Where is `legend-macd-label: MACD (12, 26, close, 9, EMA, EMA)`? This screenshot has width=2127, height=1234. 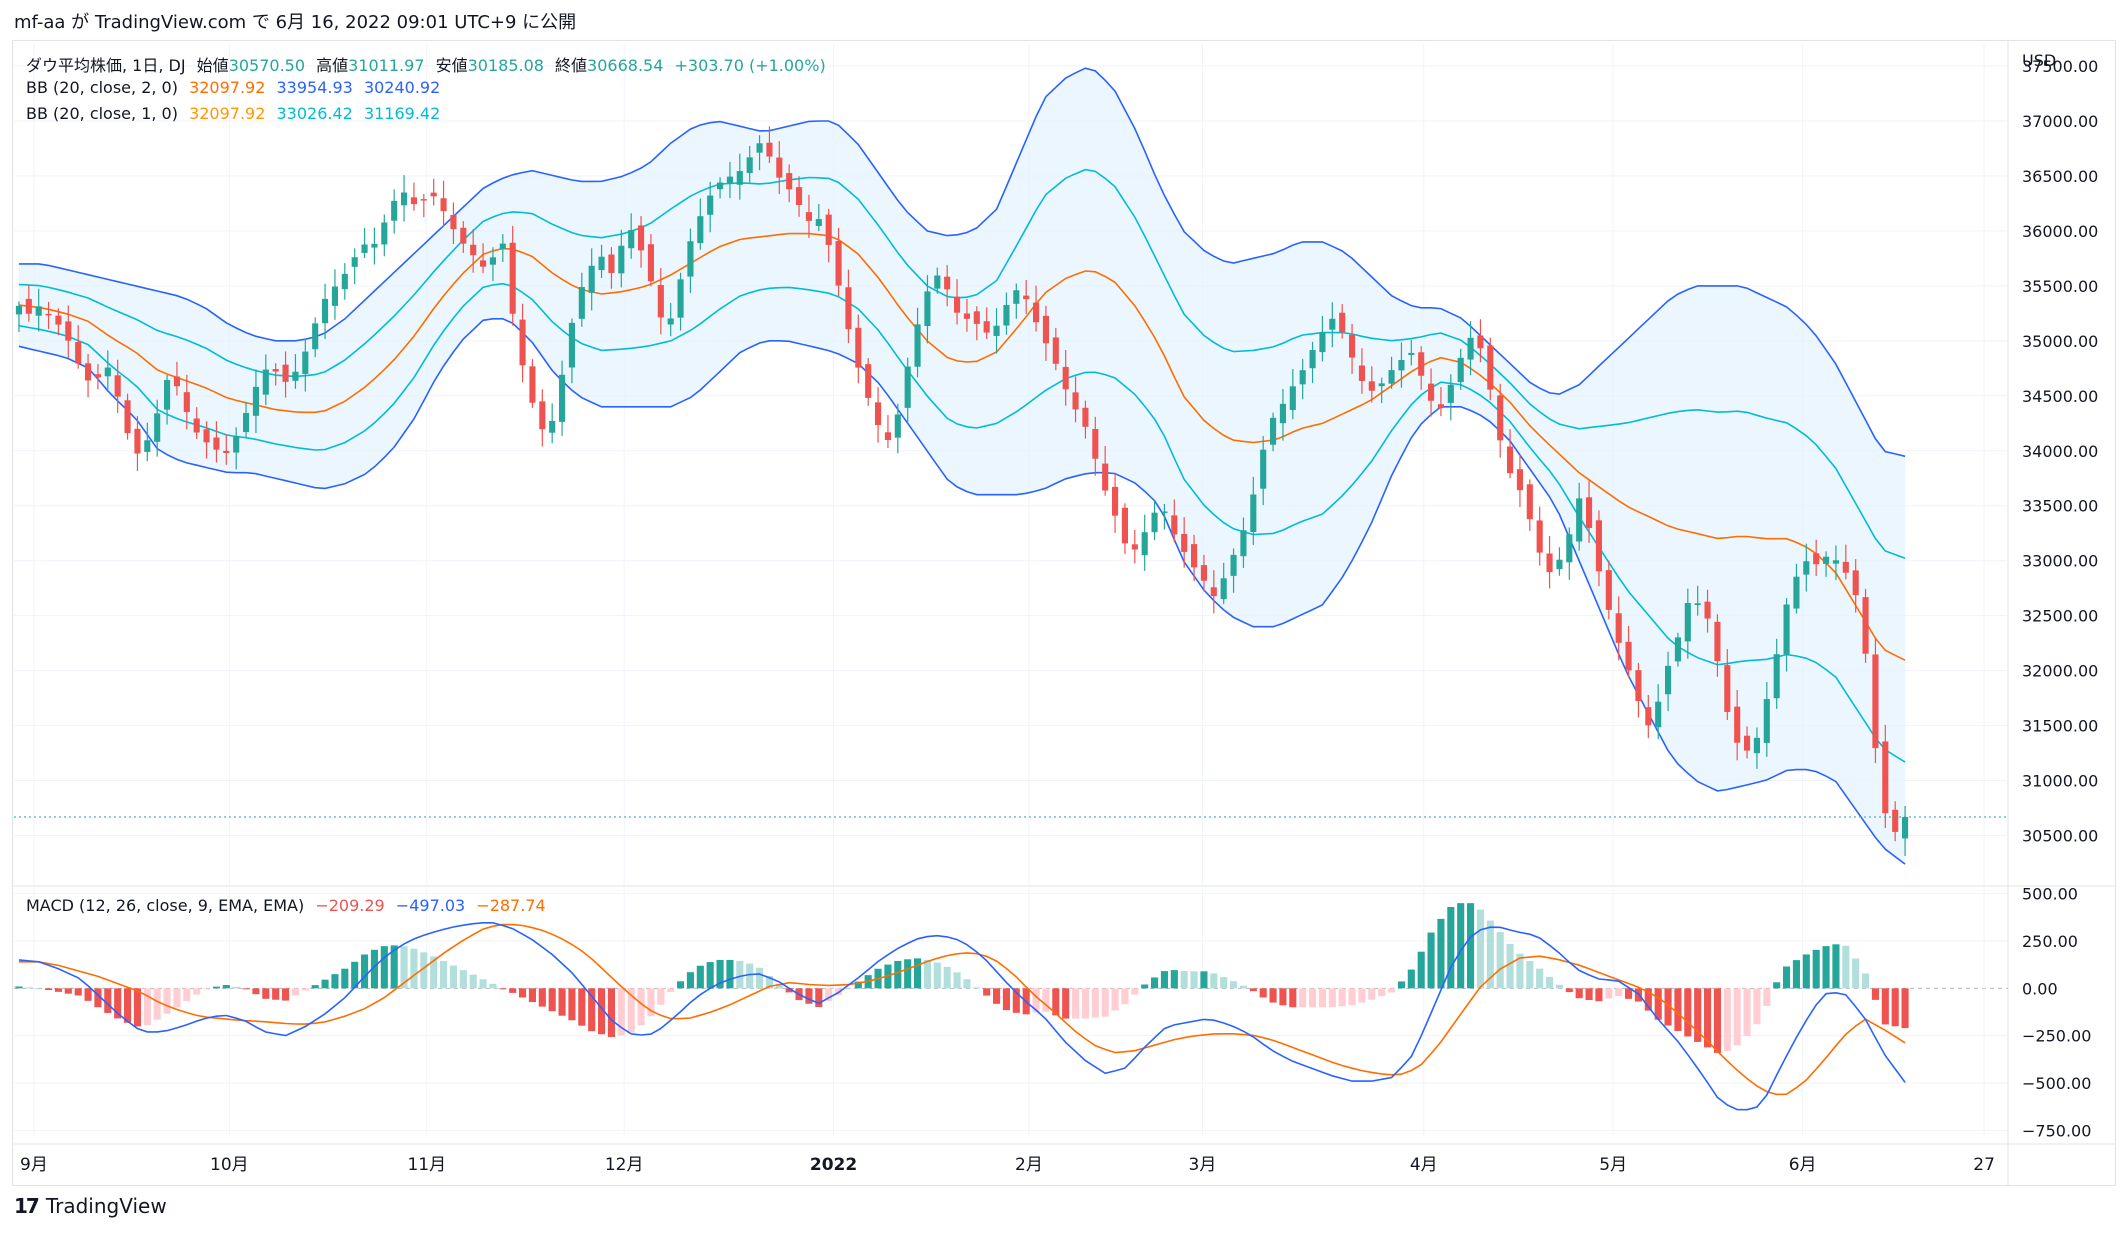 legend-macd-label: MACD (12, 26, close, 9, EMA, EMA) is located at coordinates (165, 905).